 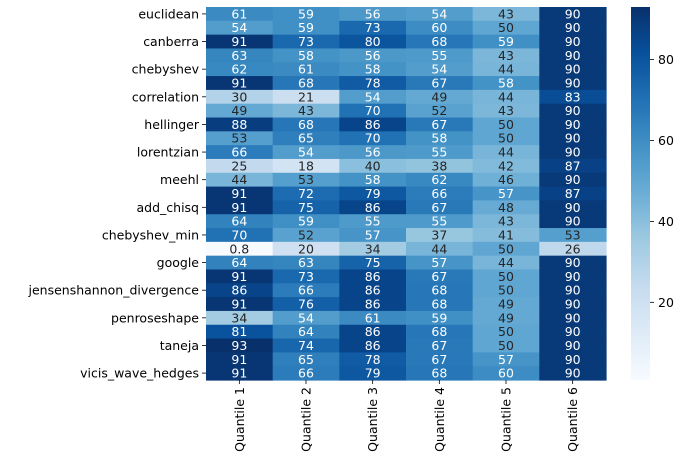 What do you see at coordinates (372, 419) in the screenshot?
I see `x-tick-label: Quantile 3` at bounding box center [372, 419].